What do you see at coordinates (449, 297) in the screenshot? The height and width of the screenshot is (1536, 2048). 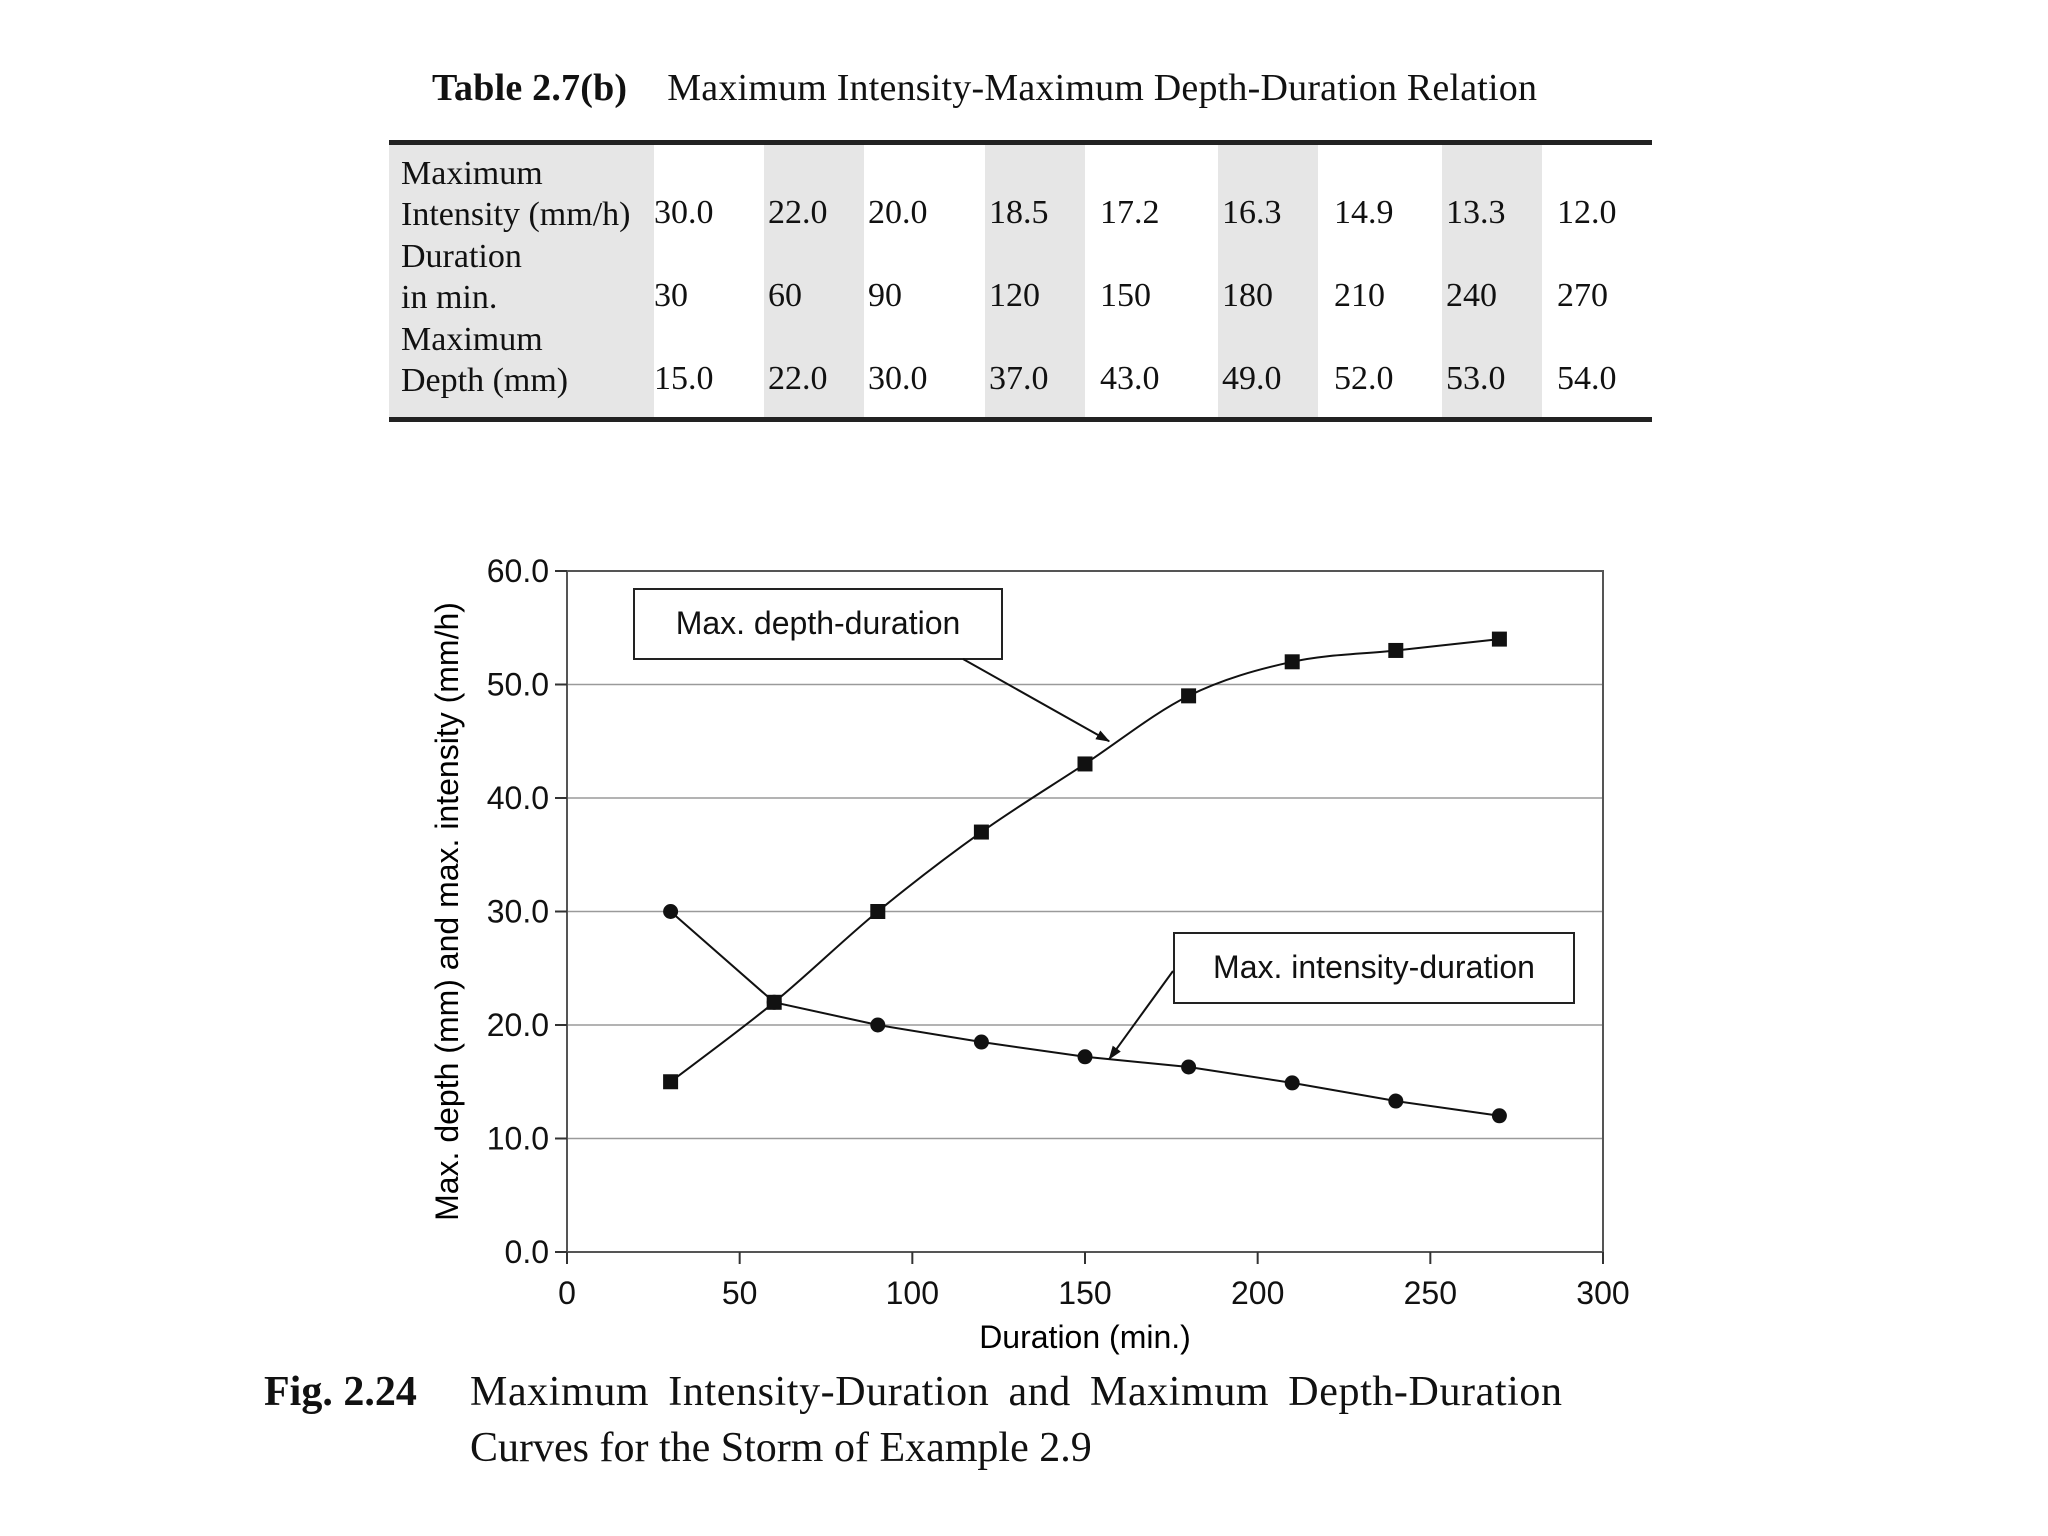 I see `table-row-label: in min.` at bounding box center [449, 297].